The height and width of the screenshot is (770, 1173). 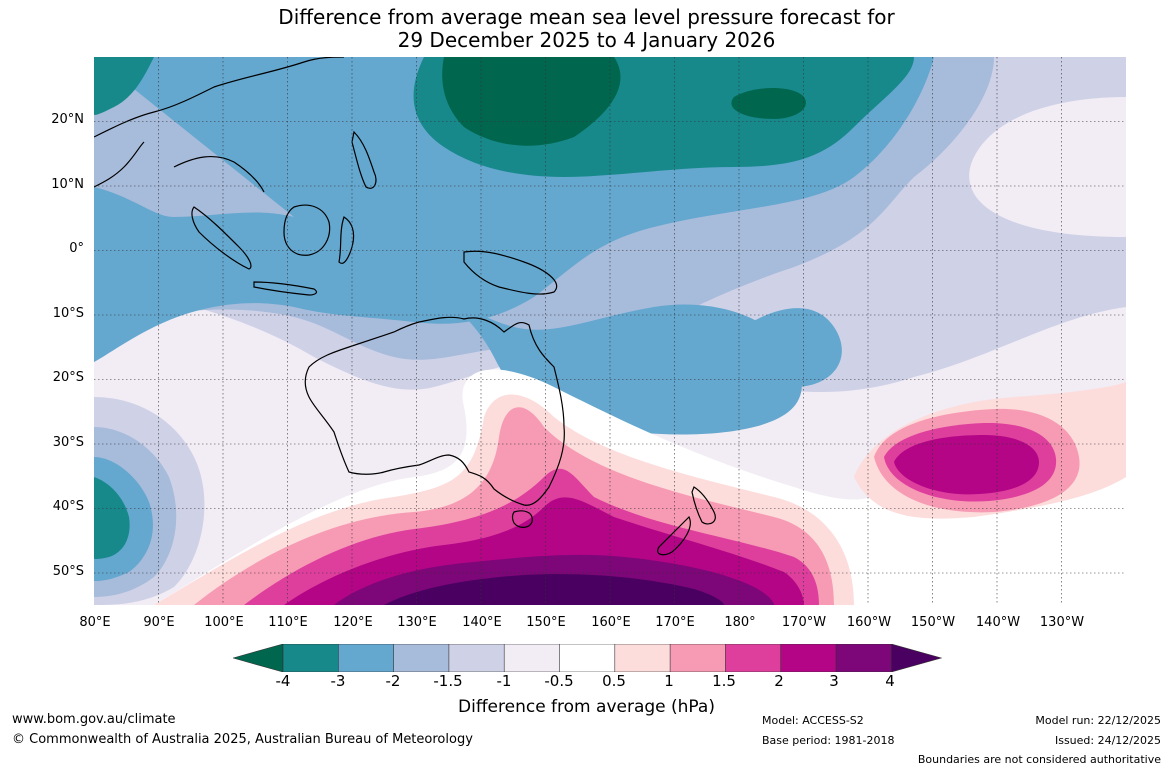 I want to click on new-guinea-coastline, so click(x=510, y=272).